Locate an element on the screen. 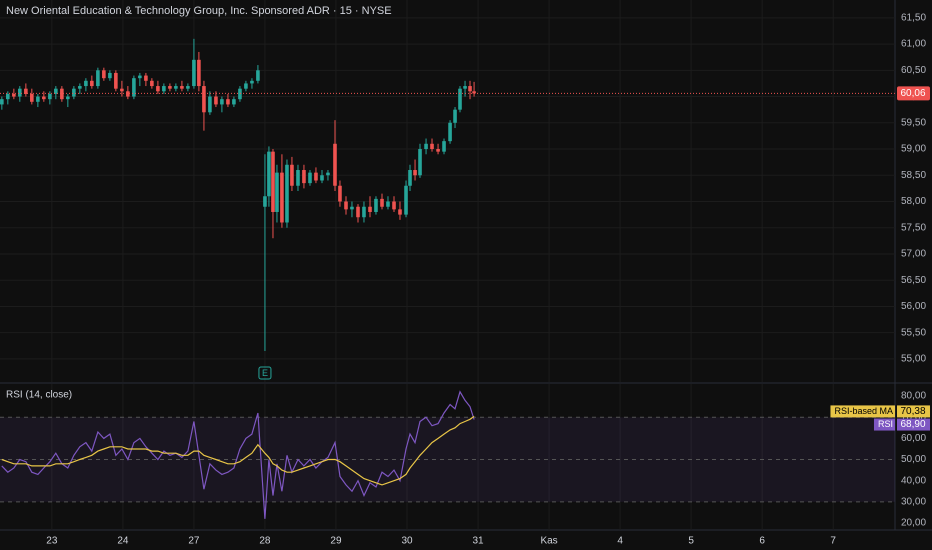  rsi-title: RSI (14, close) is located at coordinates (39, 395).